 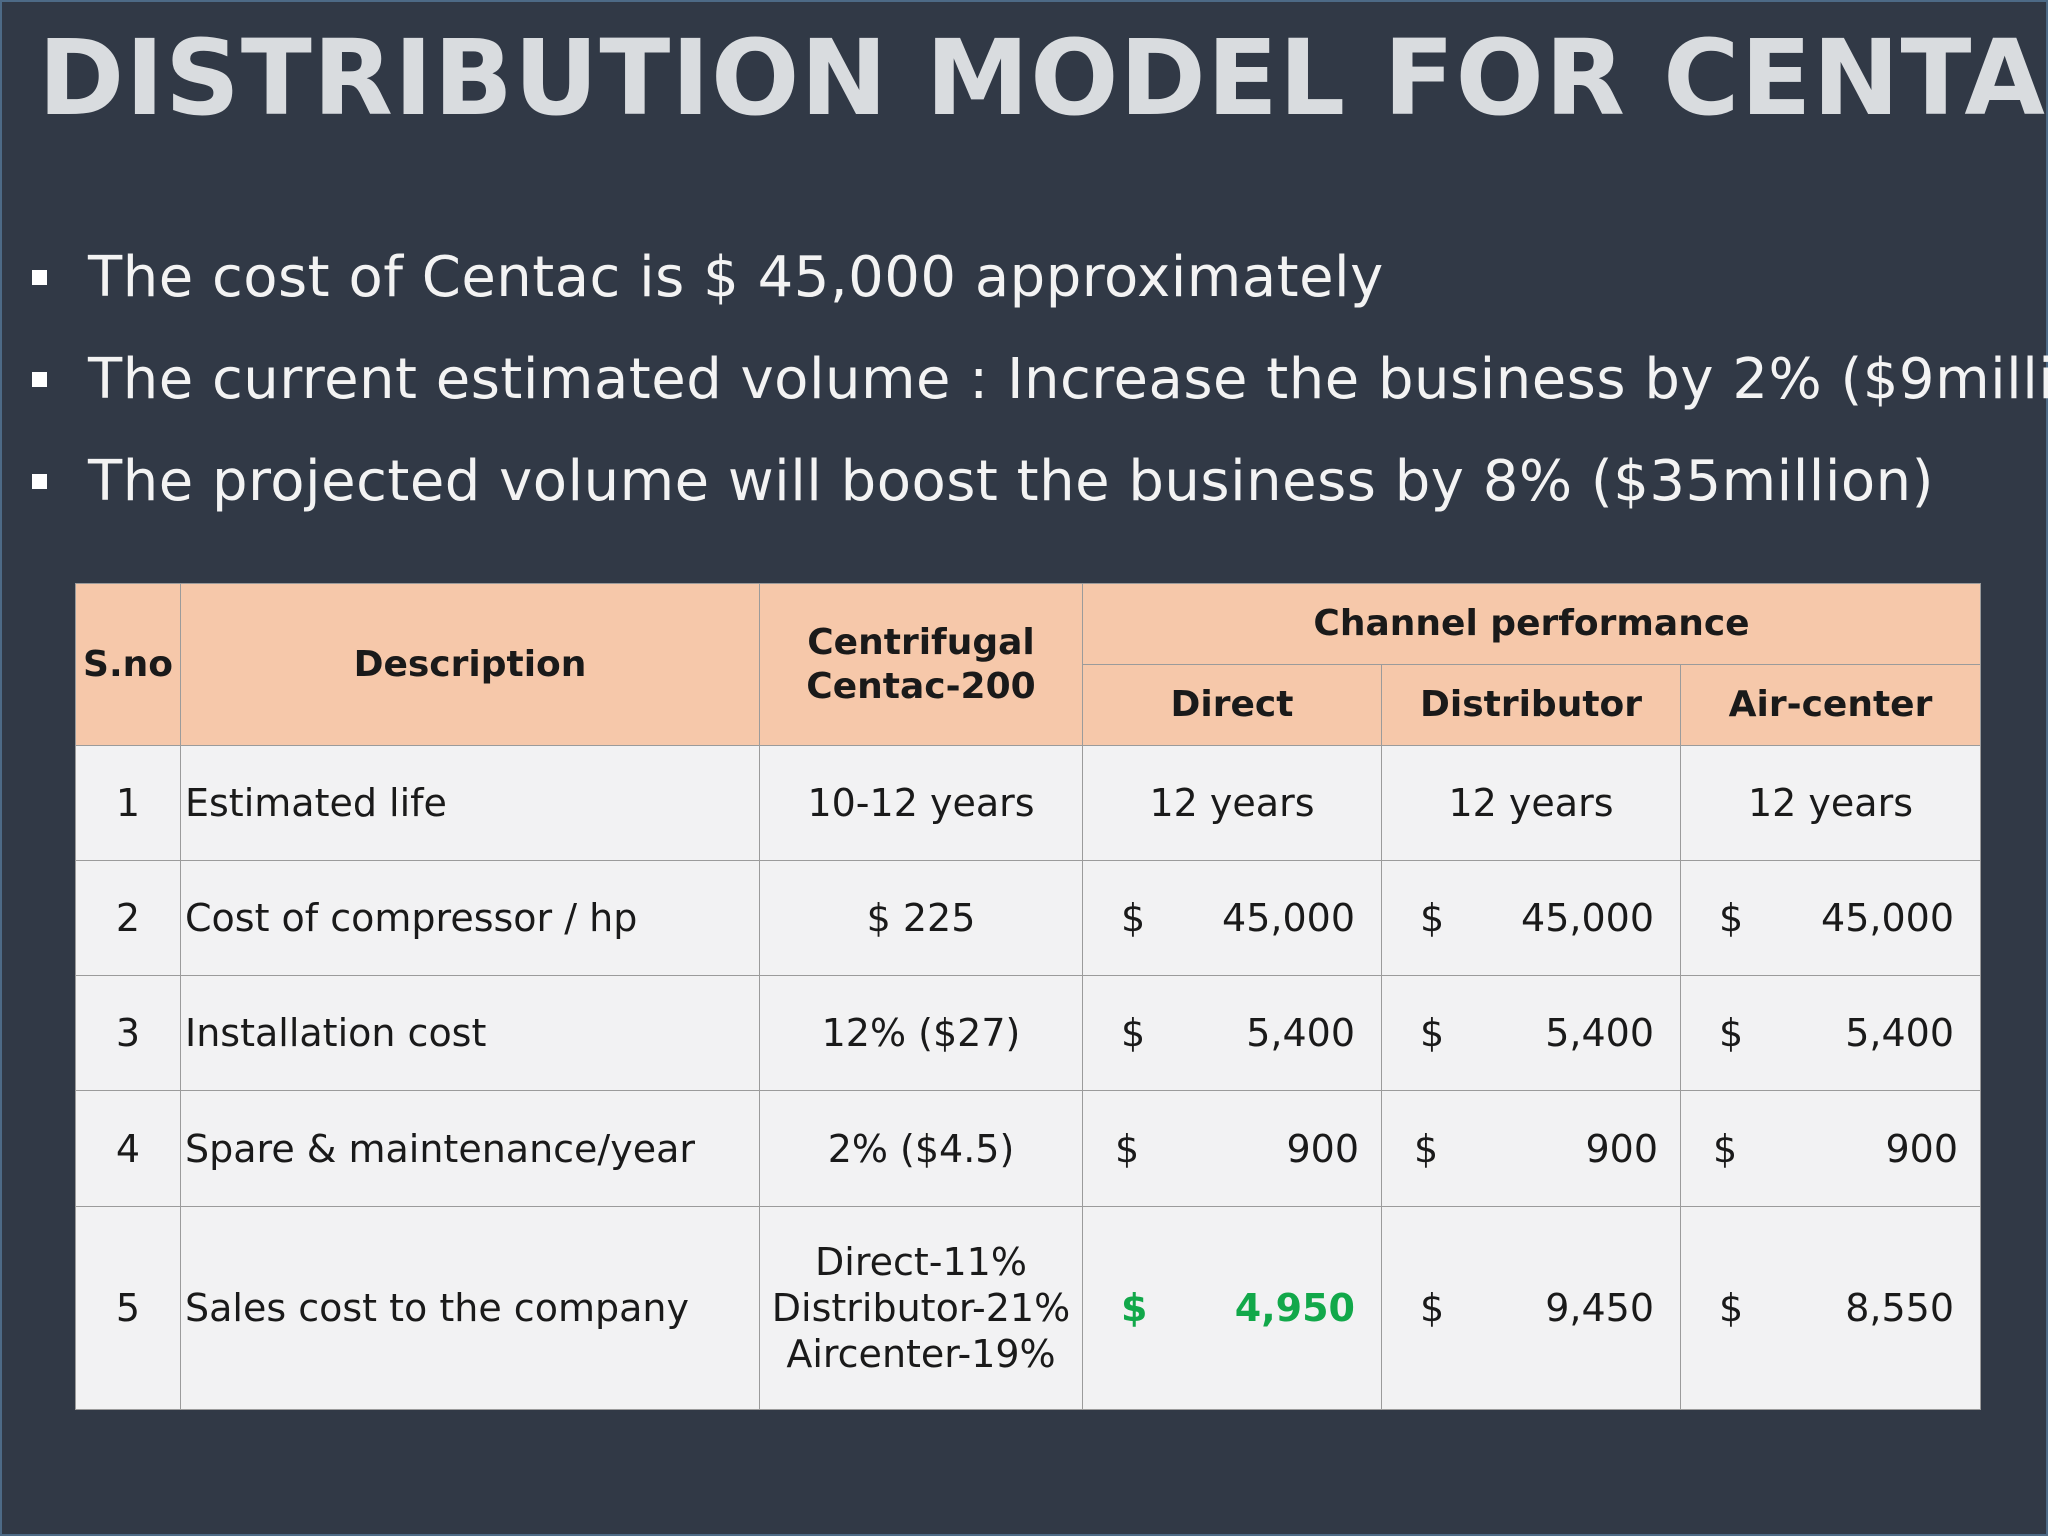 What do you see at coordinates (1531, 624) in the screenshot?
I see `header-channel-performance: Channel performance` at bounding box center [1531, 624].